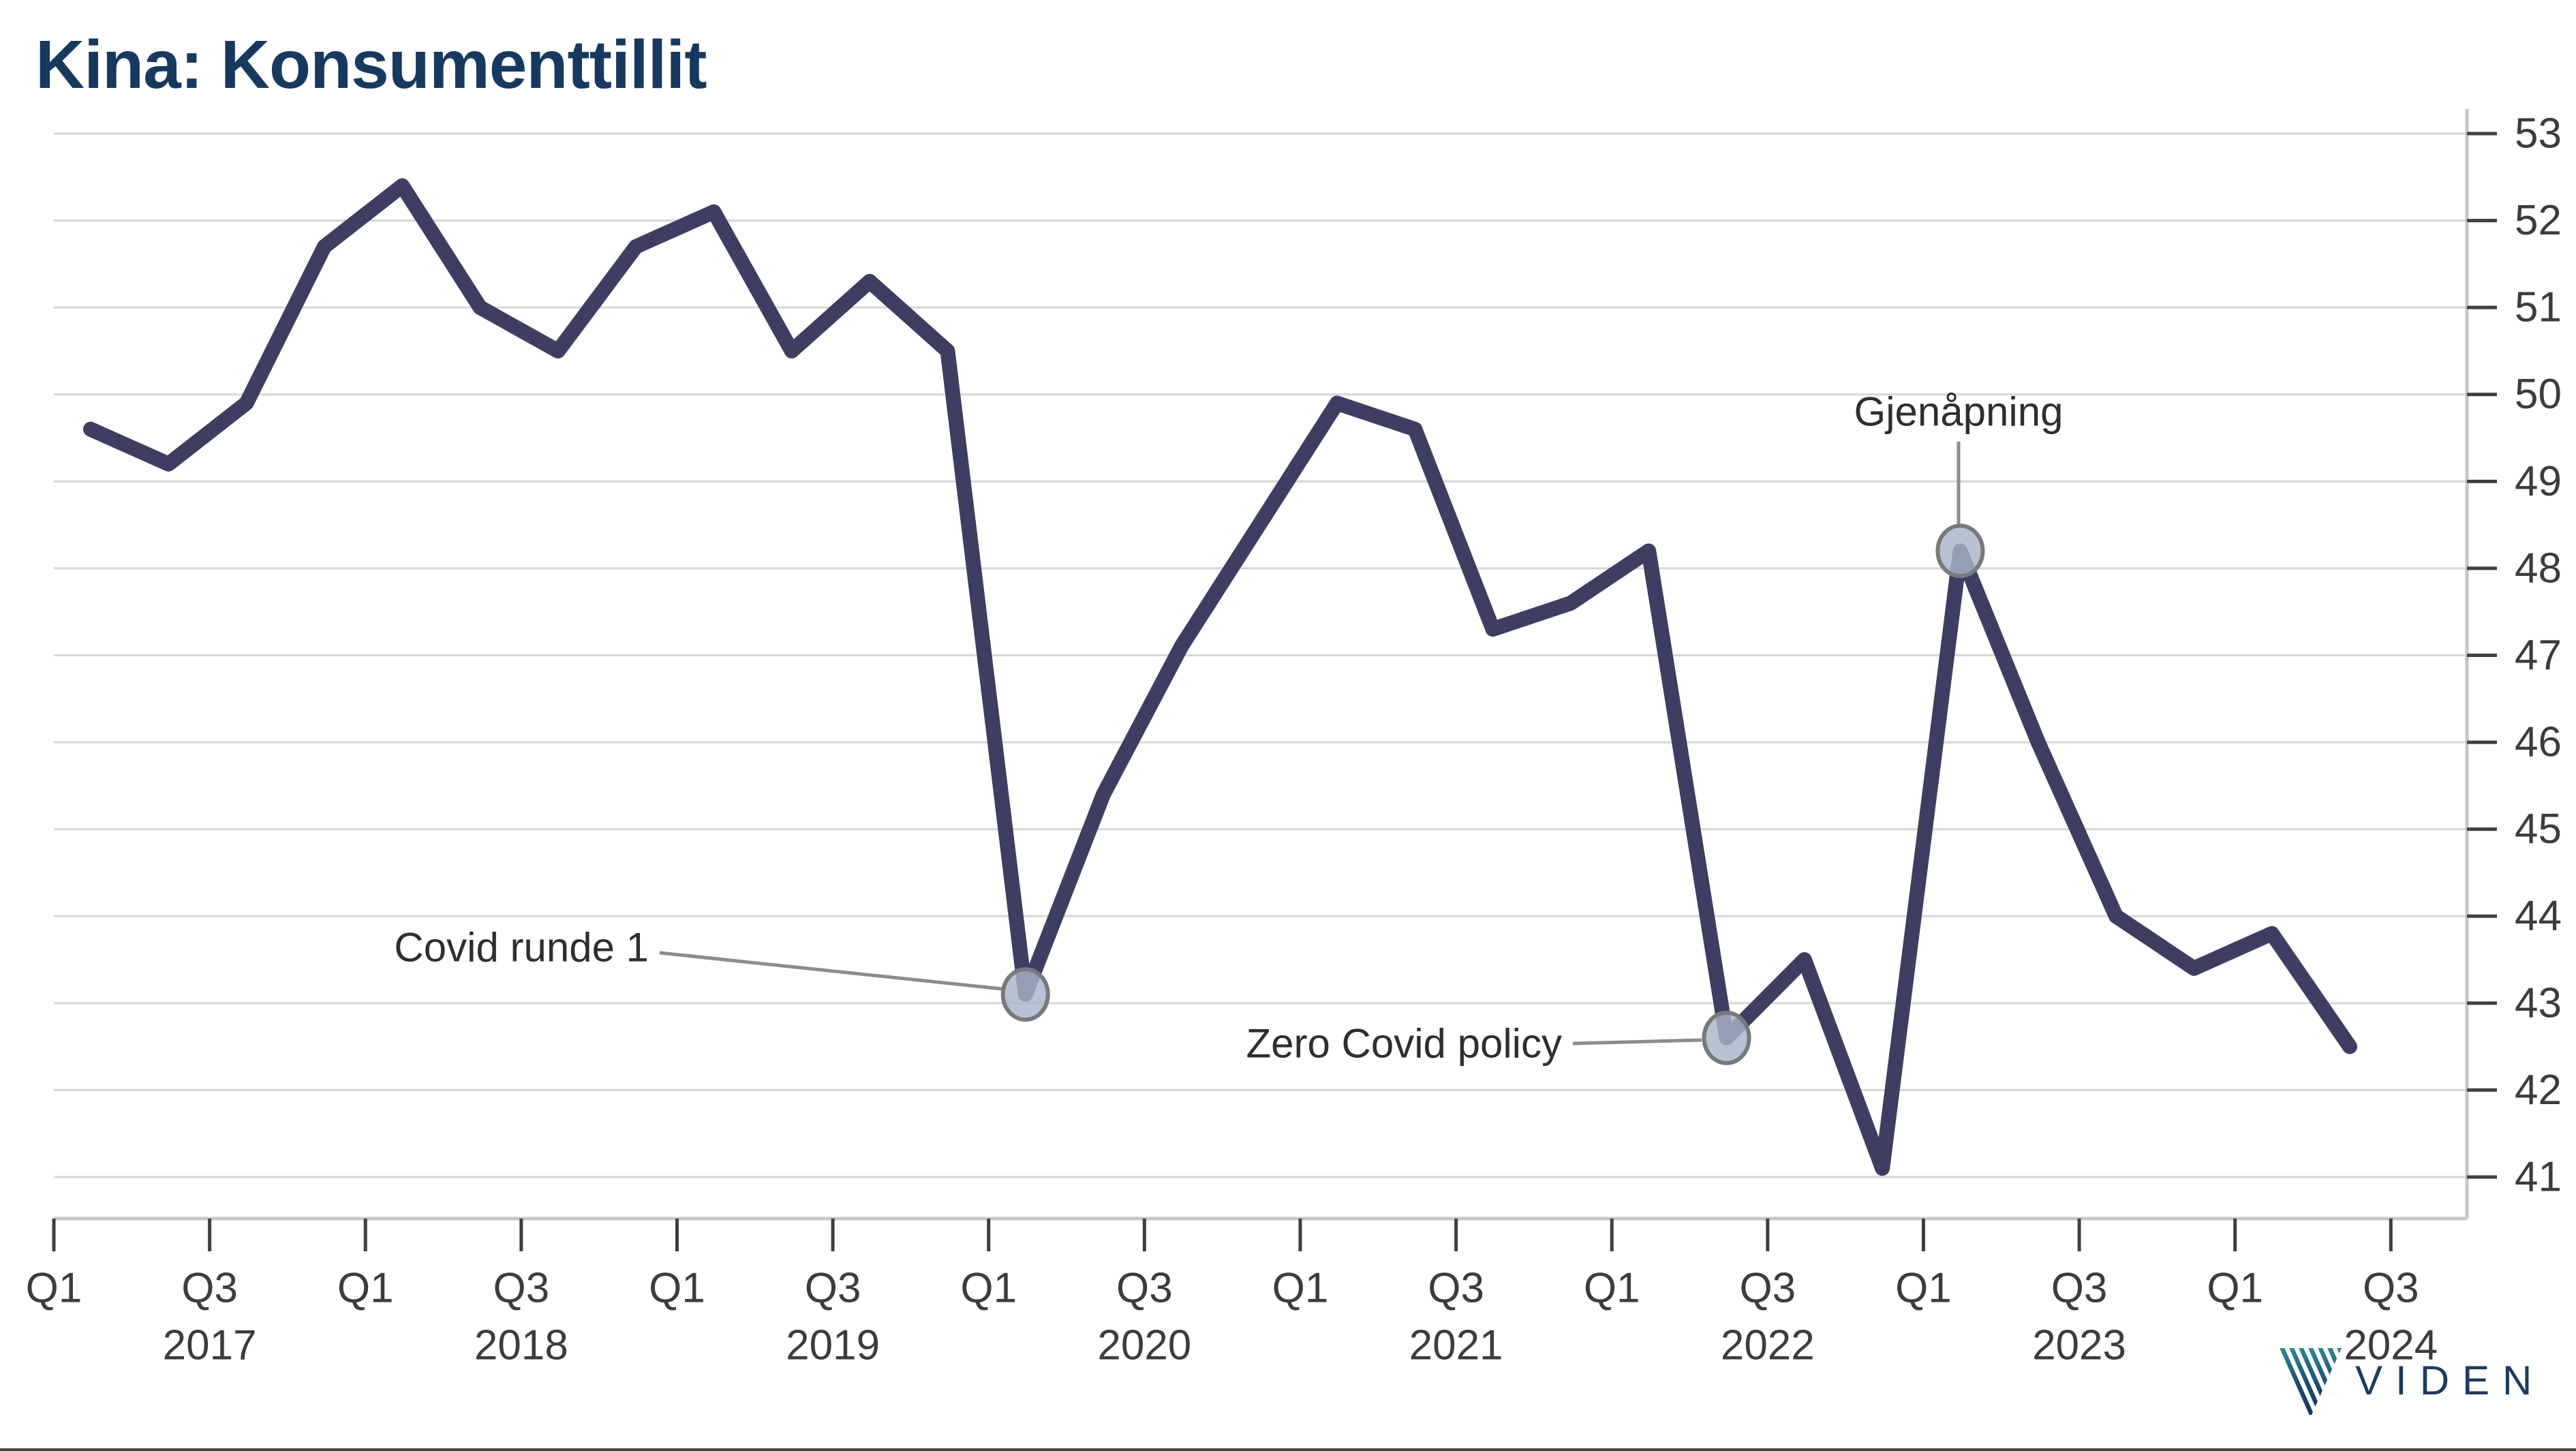 The image size is (2576, 1451). Describe the element at coordinates (2309, 1382) in the screenshot. I see `viden-logo-icon` at that location.